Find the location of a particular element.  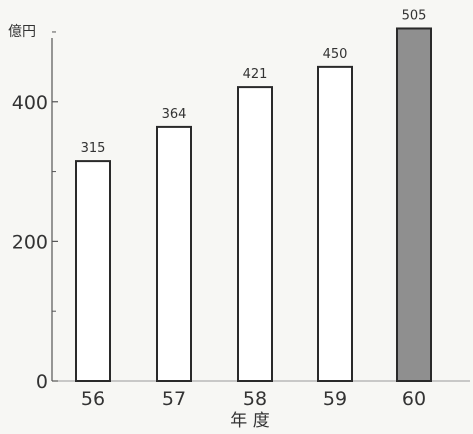

y-axis-label: 億円 is located at coordinates (22, 32).